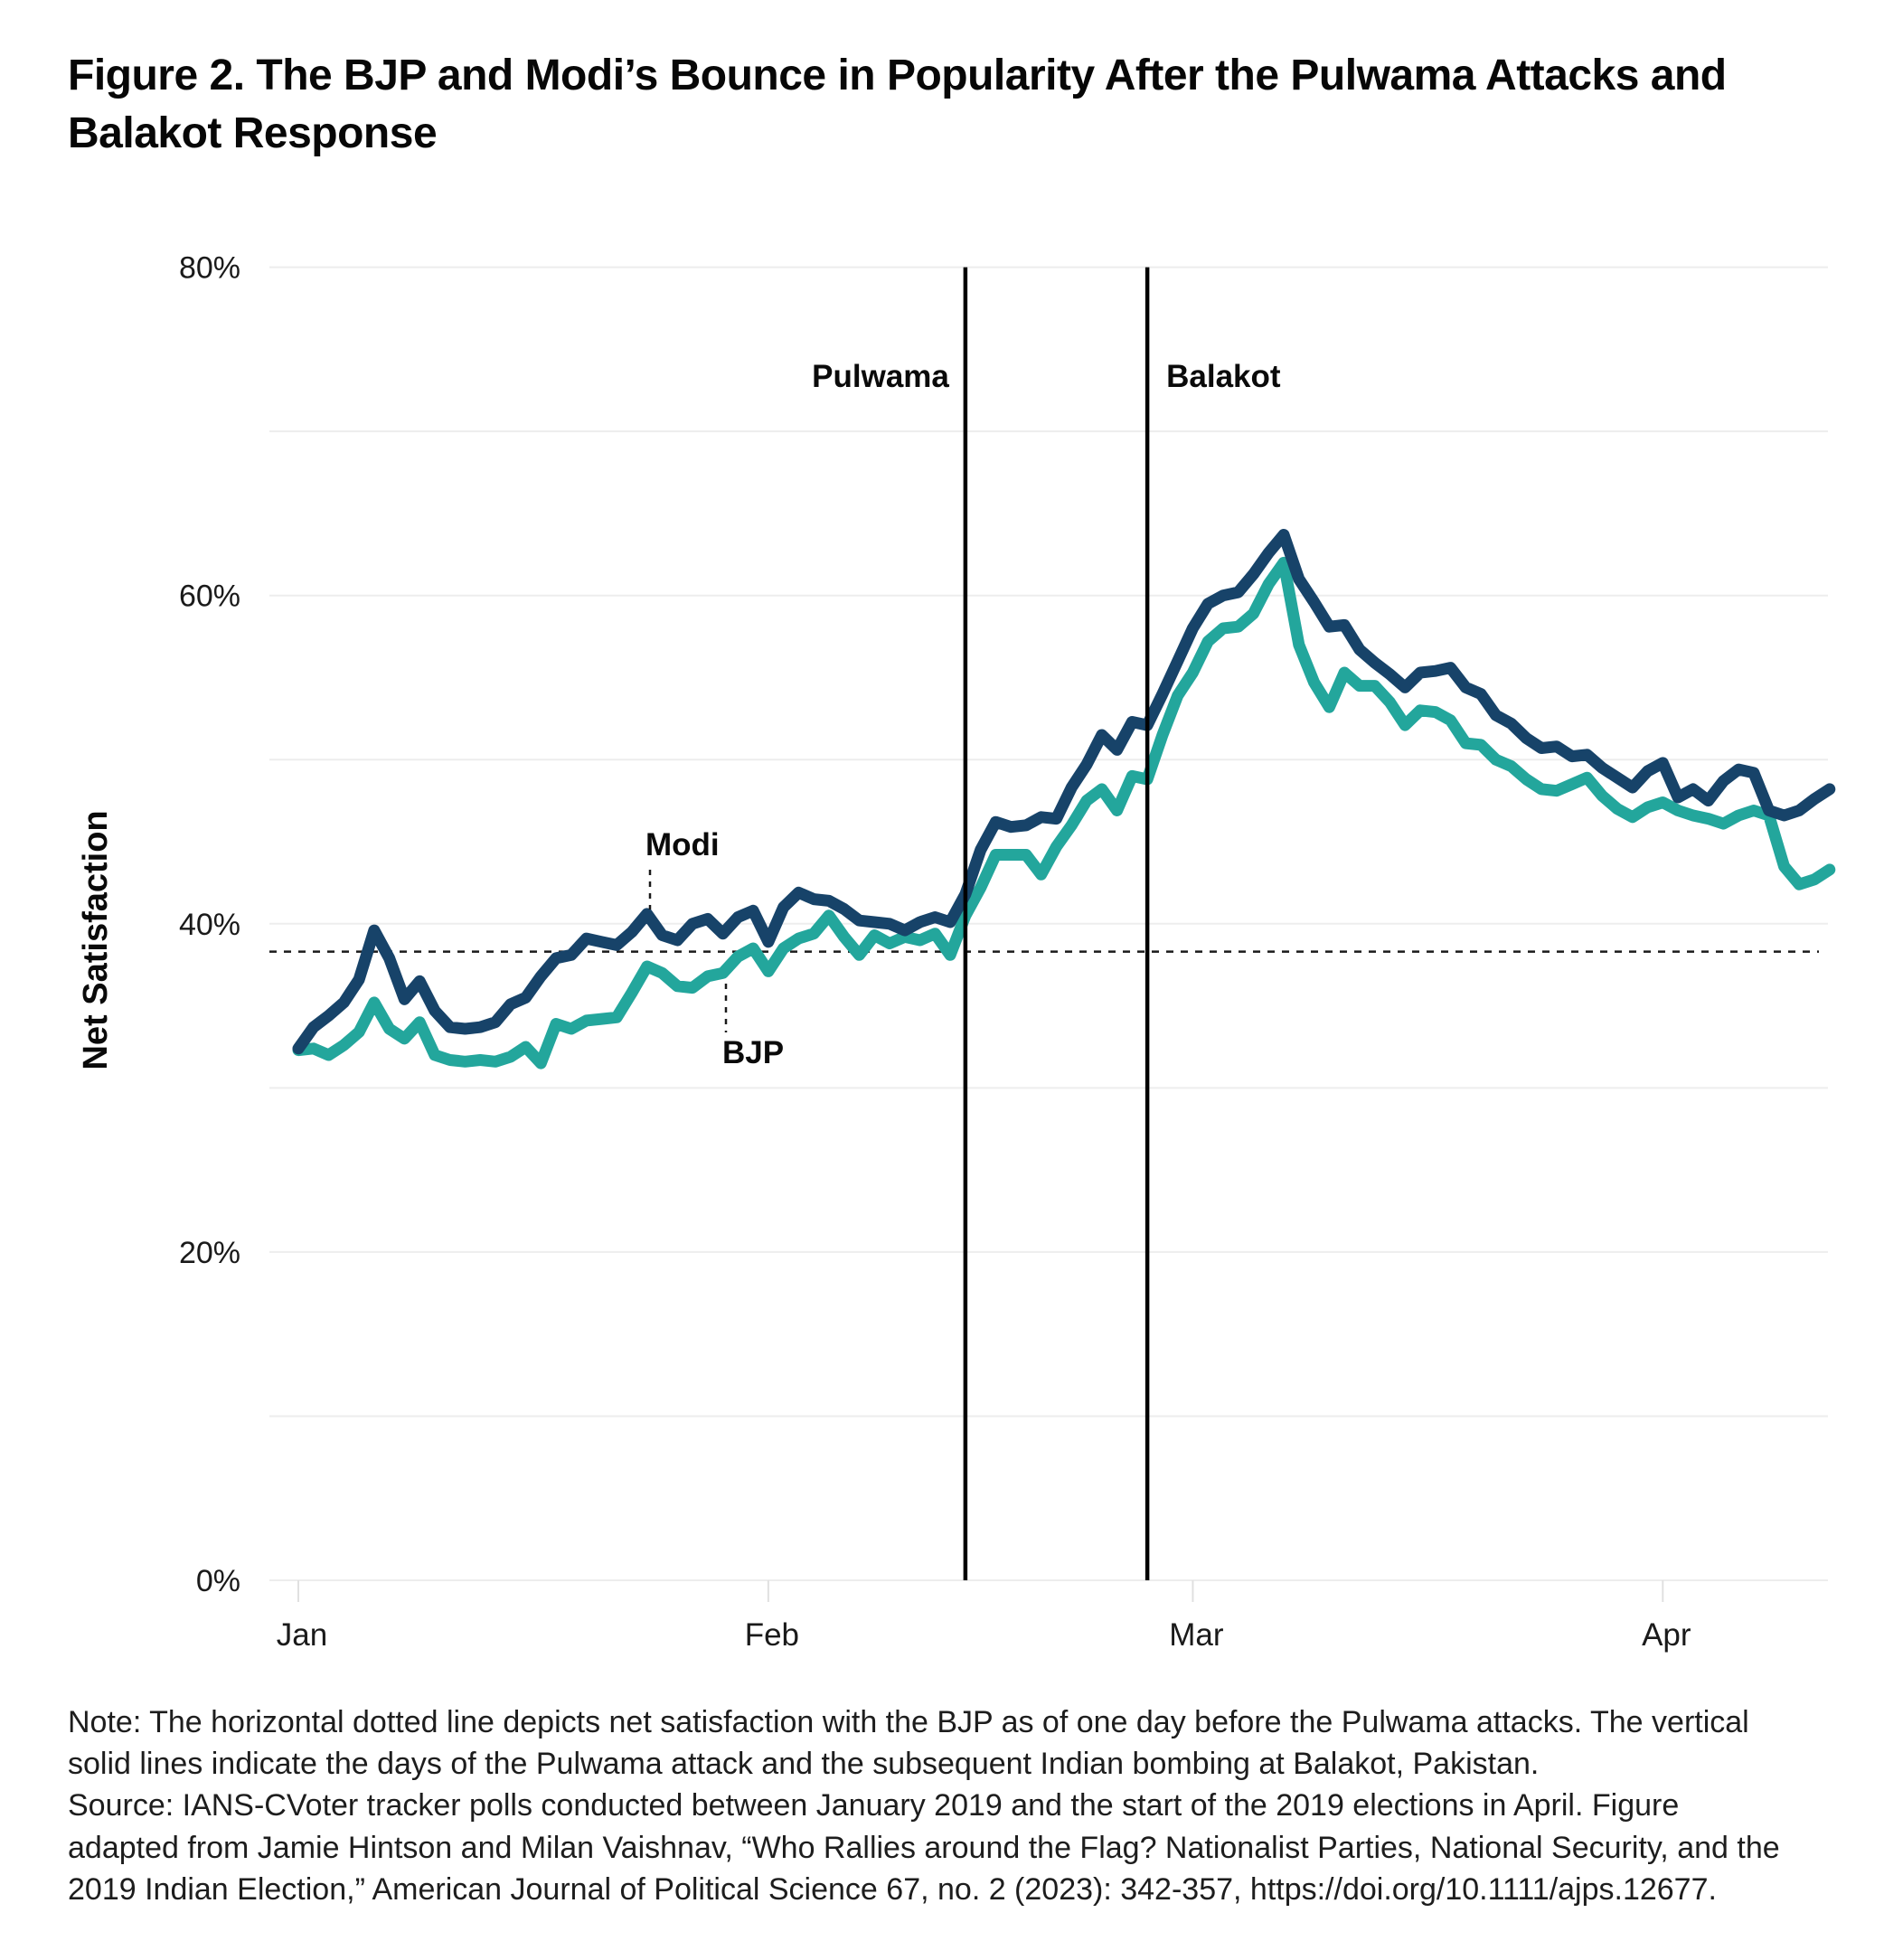  Describe the element at coordinates (753, 1052) in the screenshot. I see `bjp-series-label: BJP` at that location.